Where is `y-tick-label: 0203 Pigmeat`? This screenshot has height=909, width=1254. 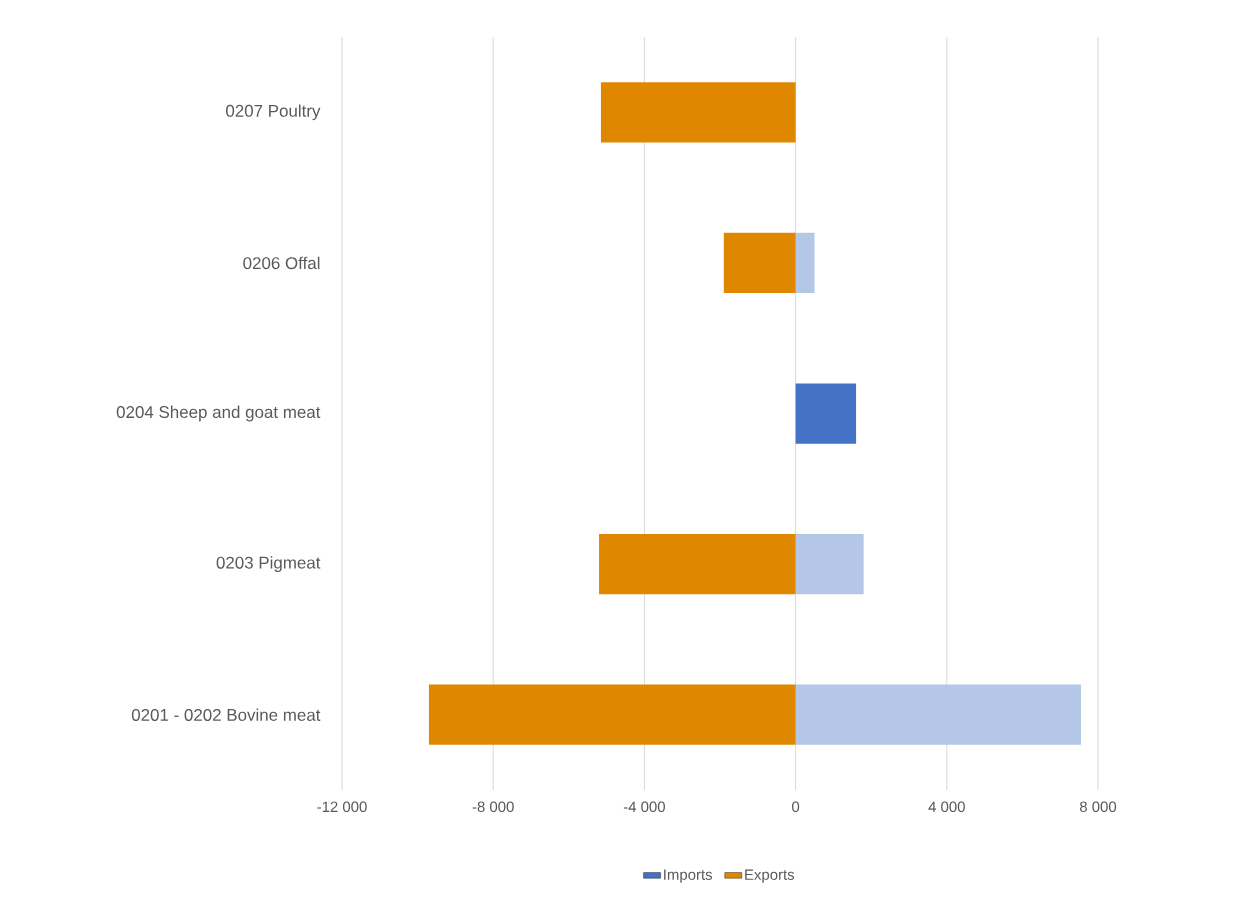 y-tick-label: 0203 Pigmeat is located at coordinates (268, 564).